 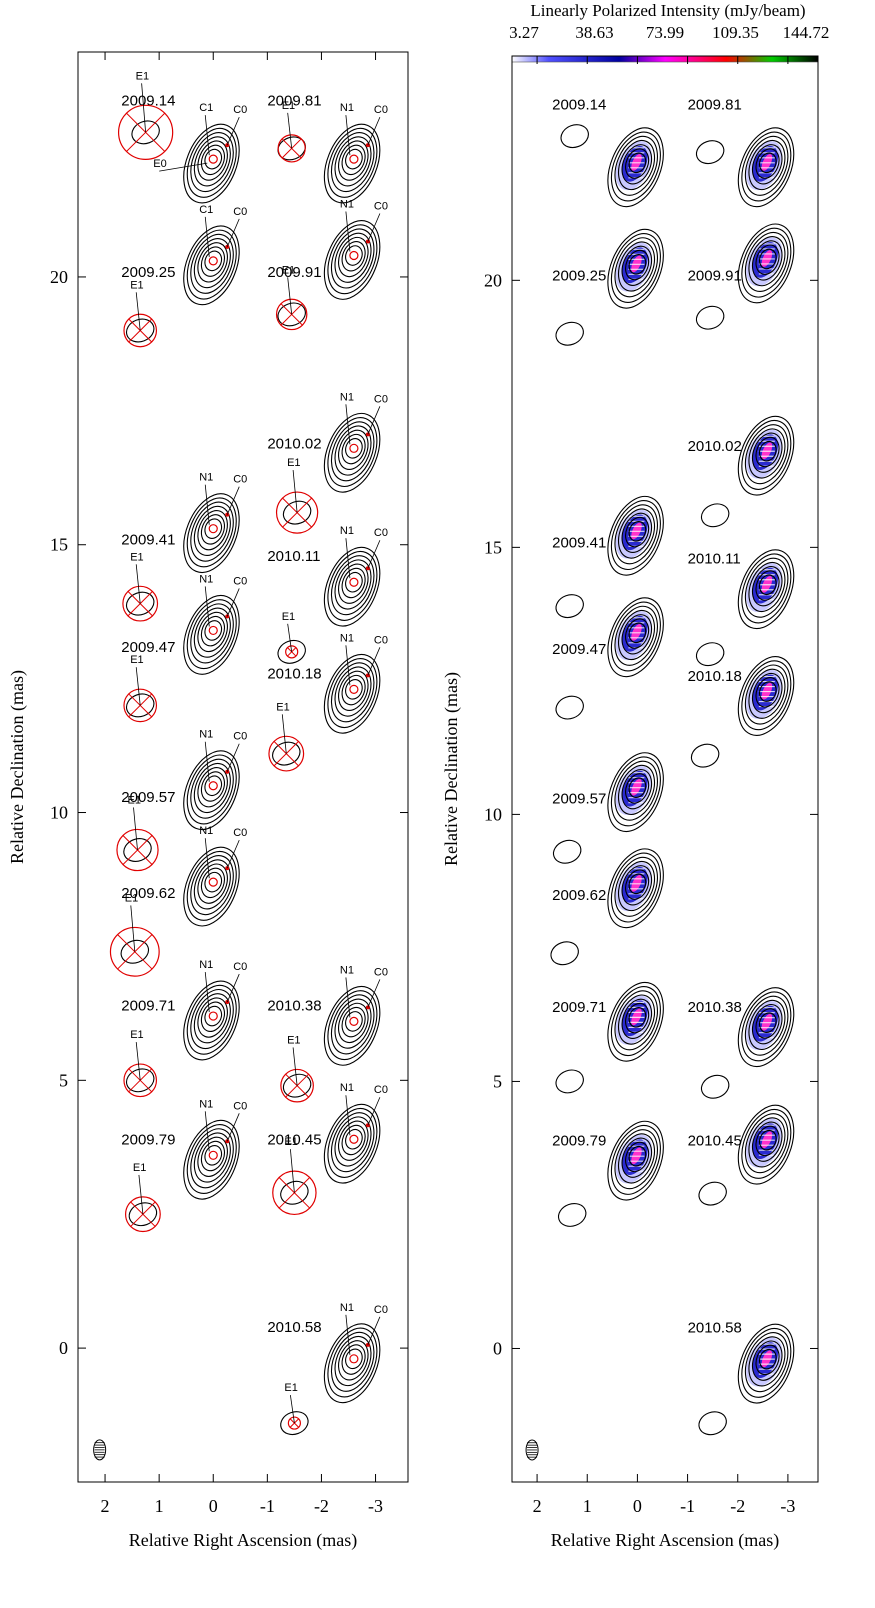 I want to click on epoch-label: 2009.91, so click(x=294, y=272).